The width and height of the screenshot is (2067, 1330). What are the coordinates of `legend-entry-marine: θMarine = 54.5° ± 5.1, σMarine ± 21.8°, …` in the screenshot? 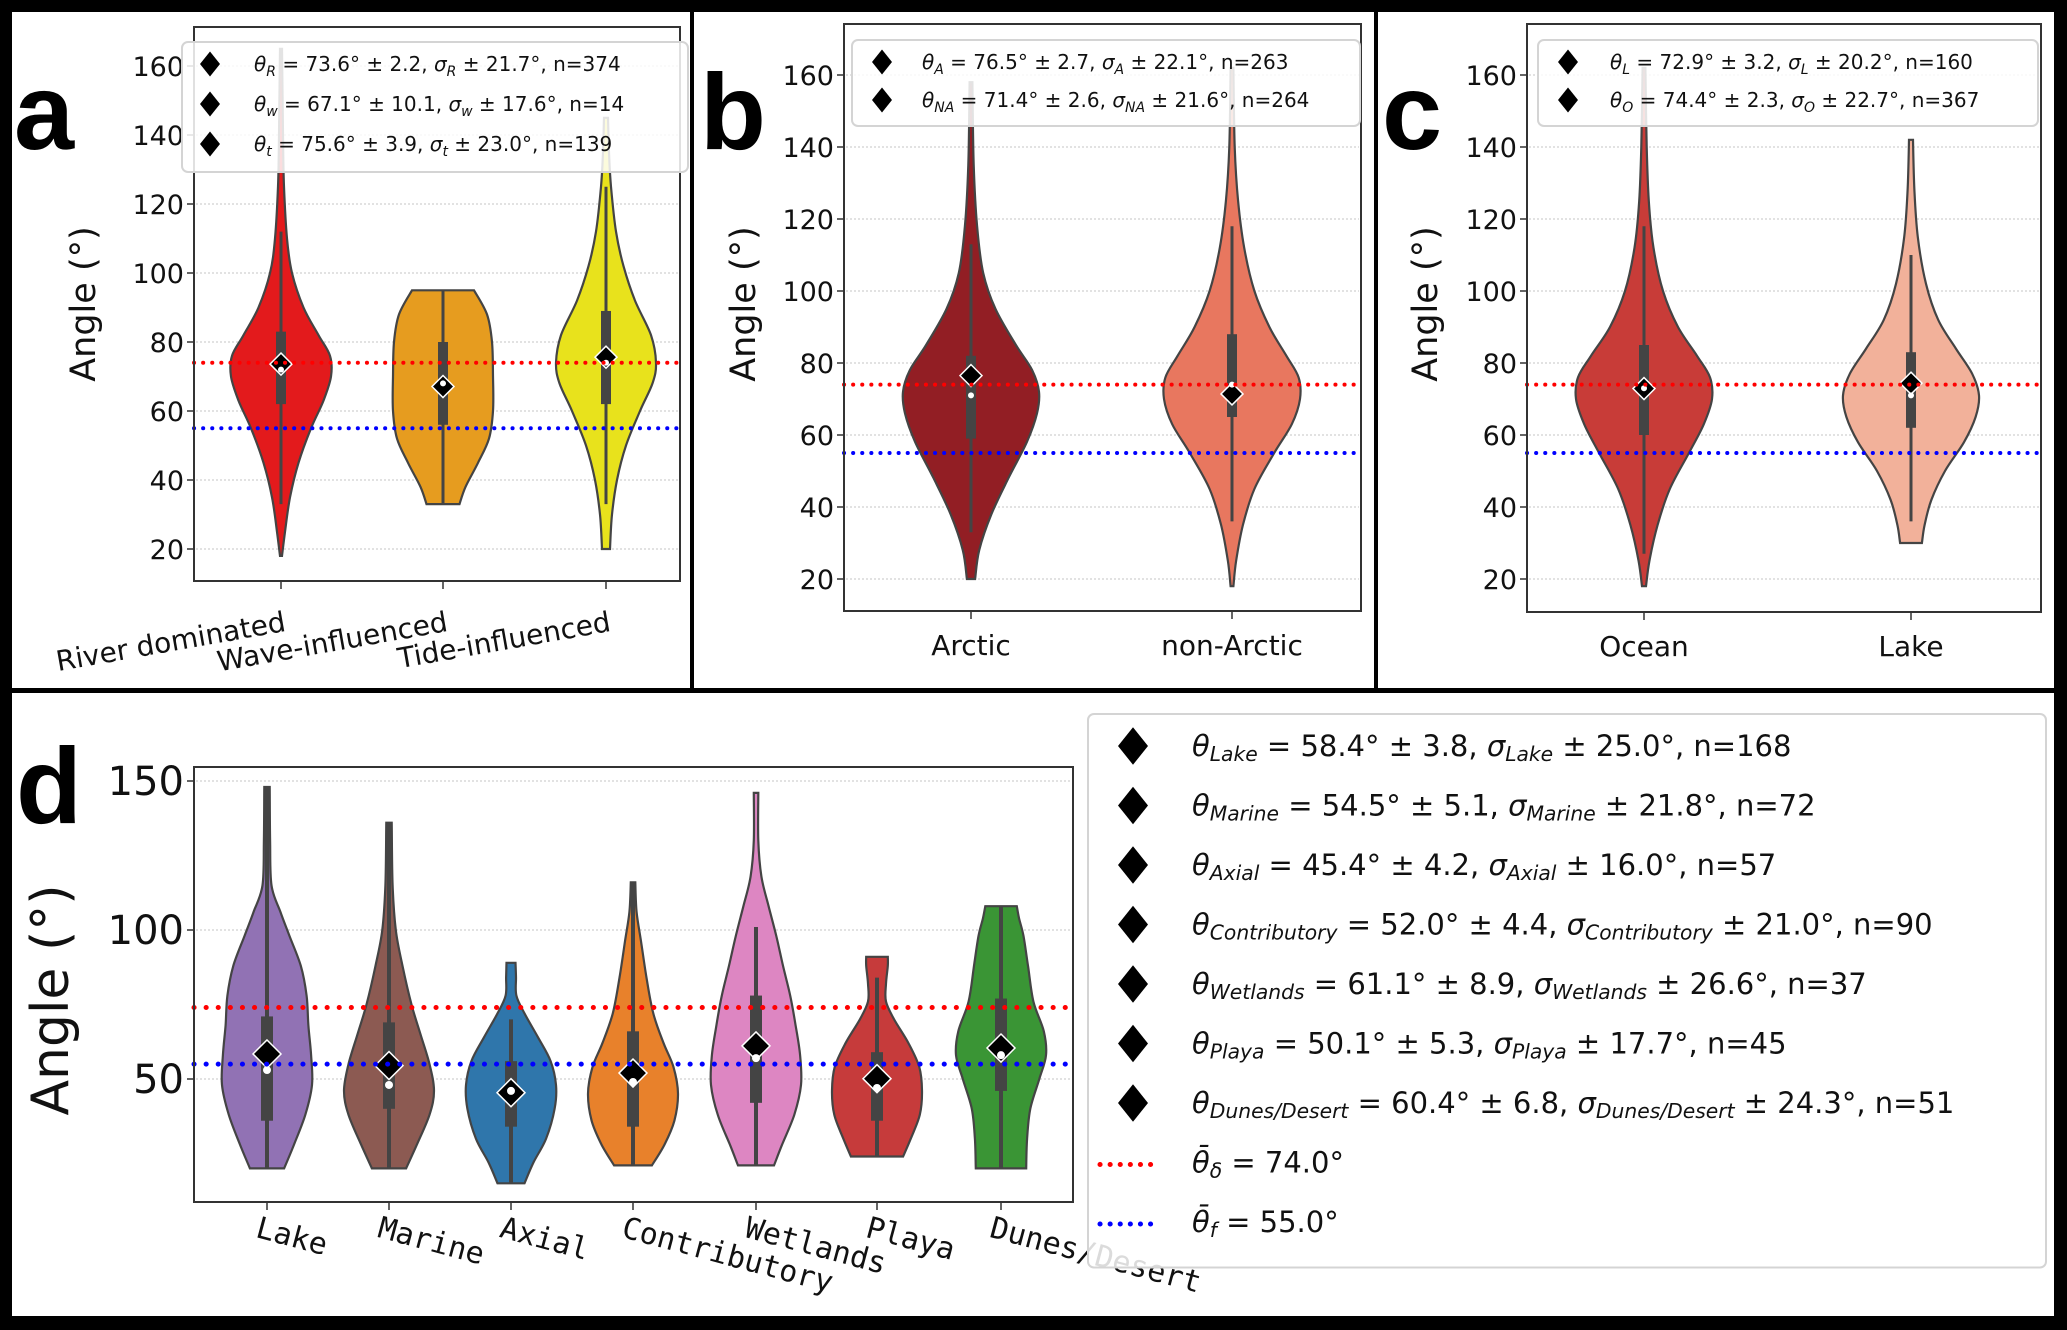 It's located at (1504, 807).